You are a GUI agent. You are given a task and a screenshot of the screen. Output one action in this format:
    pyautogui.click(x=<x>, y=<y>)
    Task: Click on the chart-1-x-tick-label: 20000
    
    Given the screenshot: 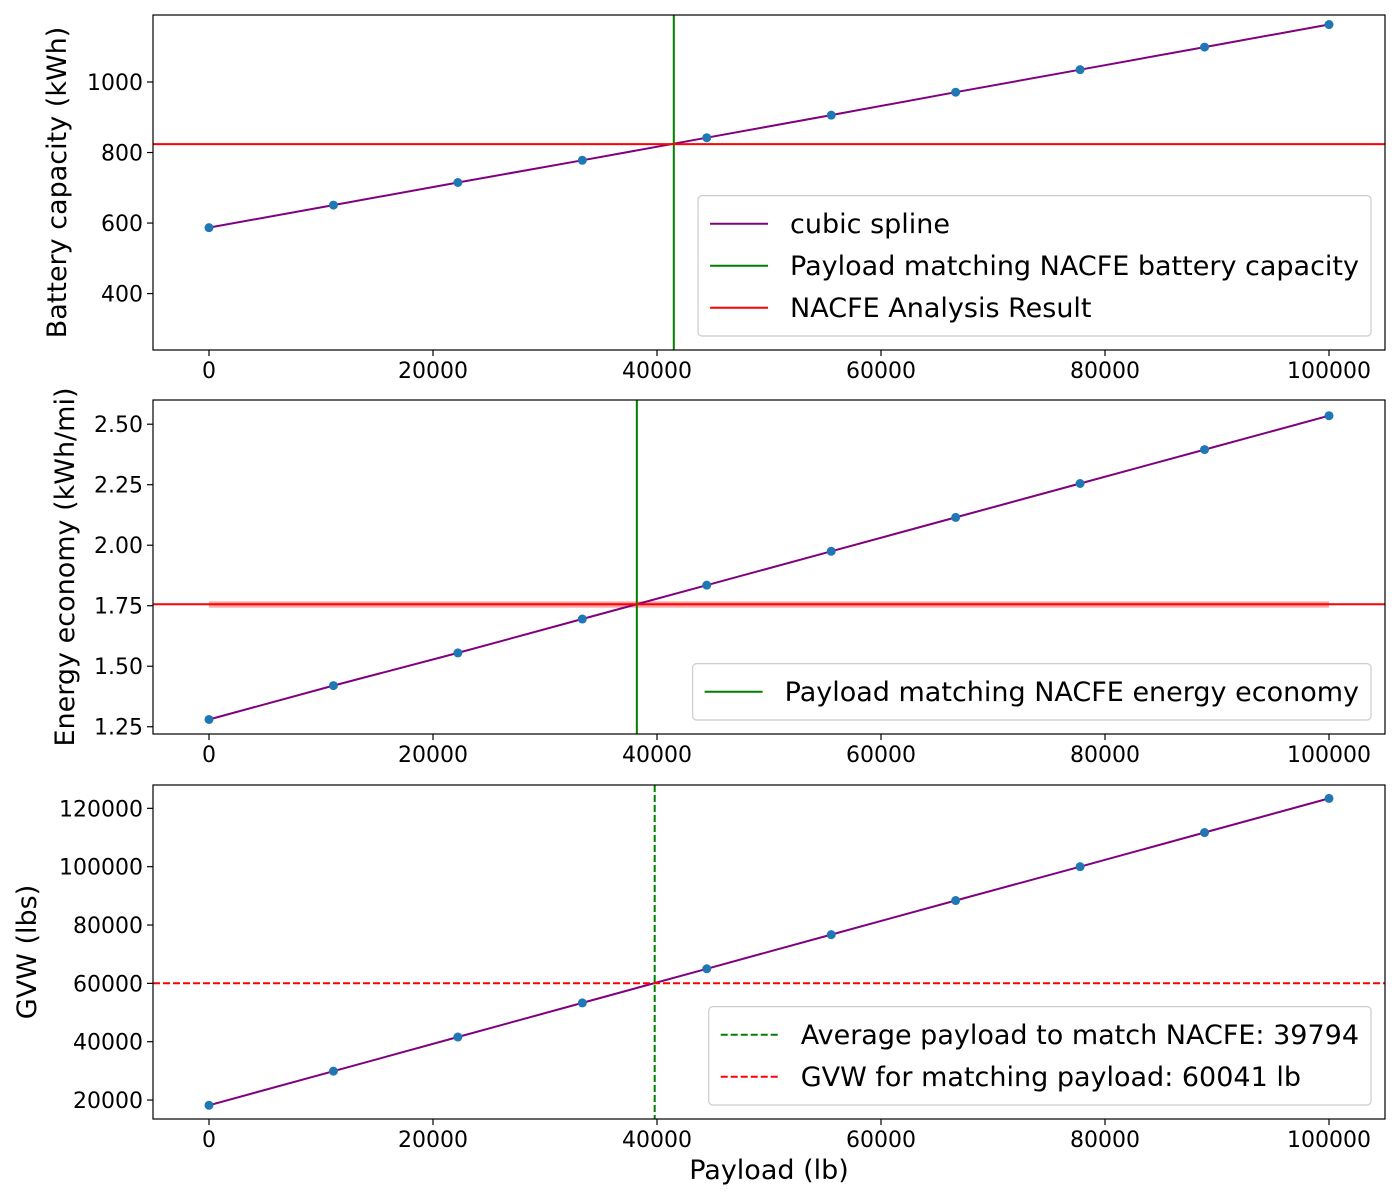 What is the action you would take?
    pyautogui.click(x=433, y=371)
    